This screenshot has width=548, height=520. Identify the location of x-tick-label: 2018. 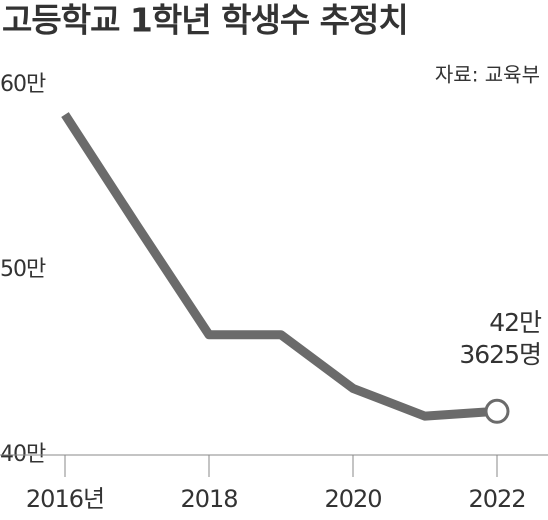
(208, 499).